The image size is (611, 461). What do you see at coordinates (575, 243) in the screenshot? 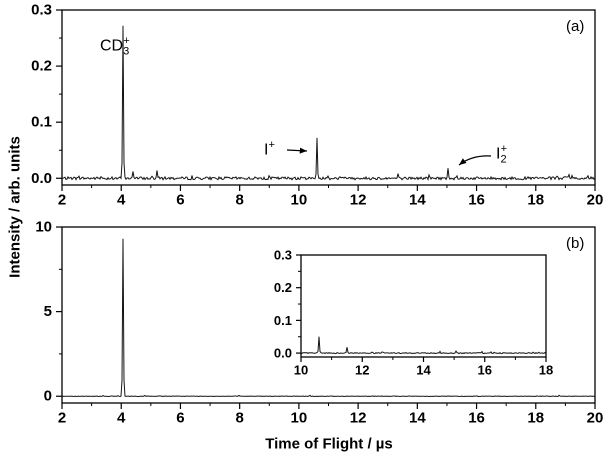
I see `panel-b-label: (b)` at bounding box center [575, 243].